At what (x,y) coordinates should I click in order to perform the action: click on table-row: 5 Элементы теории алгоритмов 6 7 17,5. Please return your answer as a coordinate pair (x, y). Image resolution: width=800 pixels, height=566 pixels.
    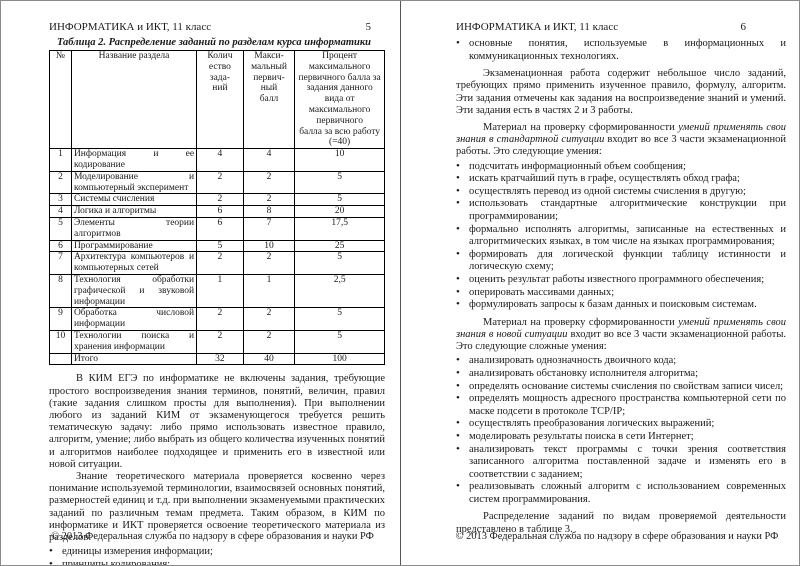
    Looking at the image, I should click on (217, 228).